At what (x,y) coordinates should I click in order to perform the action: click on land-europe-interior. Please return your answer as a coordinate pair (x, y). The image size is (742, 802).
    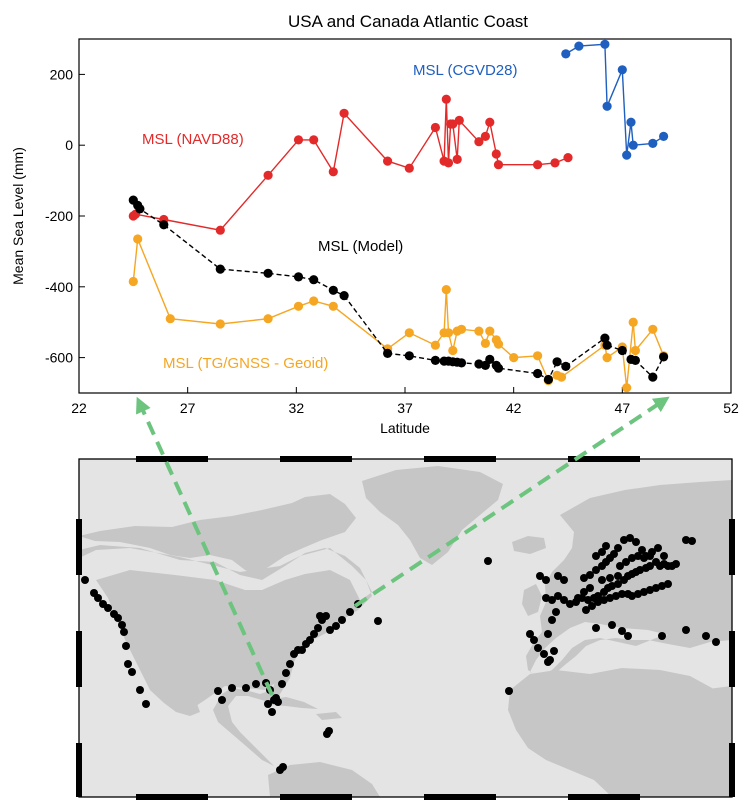
    Looking at the image, I should click on (640, 588).